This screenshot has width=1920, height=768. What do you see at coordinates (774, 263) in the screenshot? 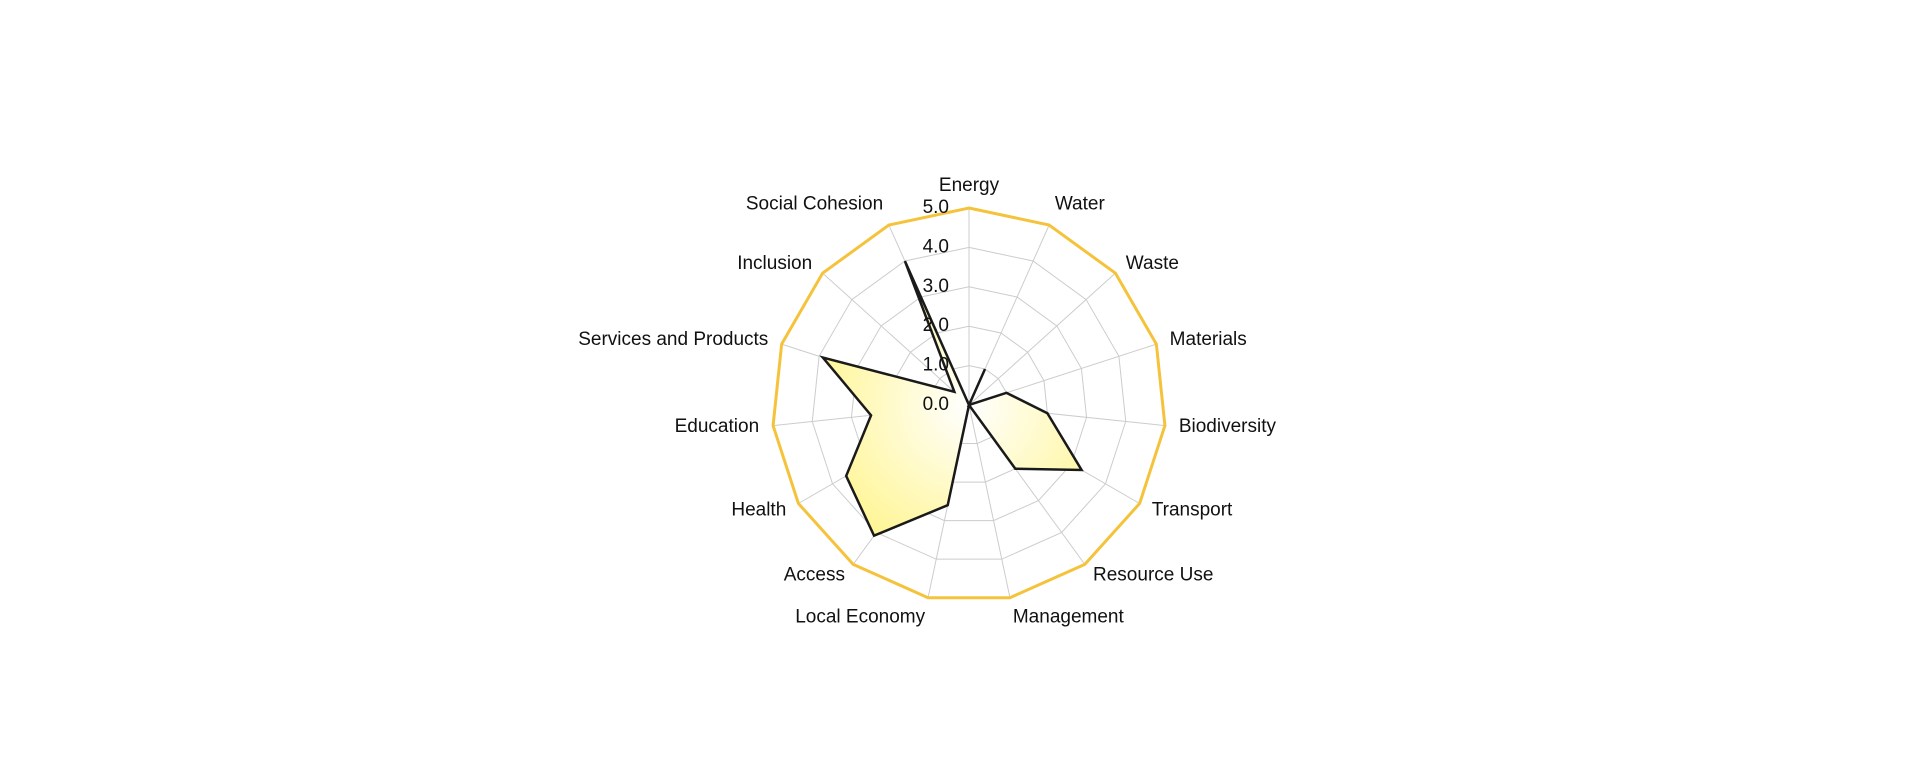
I see `category-label: Inclusion` at bounding box center [774, 263].